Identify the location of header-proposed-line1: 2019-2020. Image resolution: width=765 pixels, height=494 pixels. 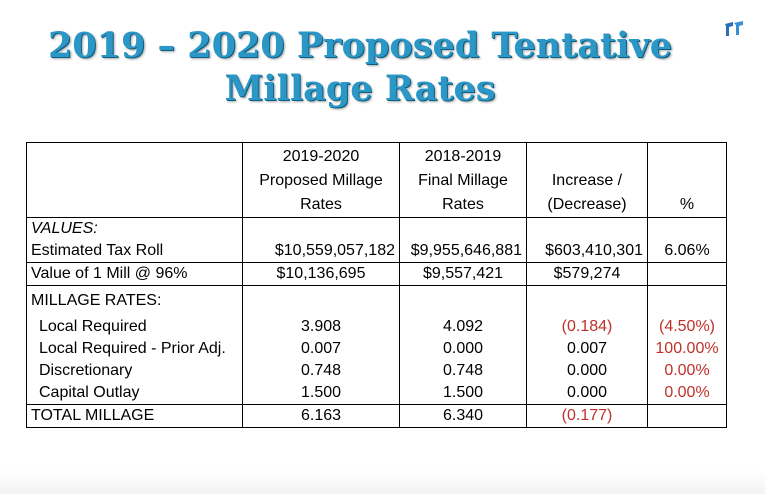
(321, 156).